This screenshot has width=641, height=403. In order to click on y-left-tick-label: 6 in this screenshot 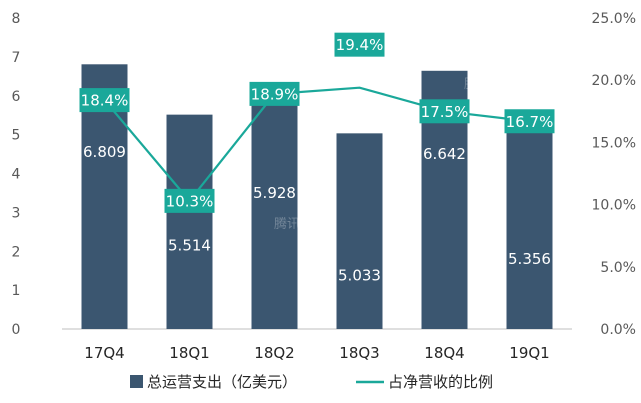, I will do `click(16, 97)`.